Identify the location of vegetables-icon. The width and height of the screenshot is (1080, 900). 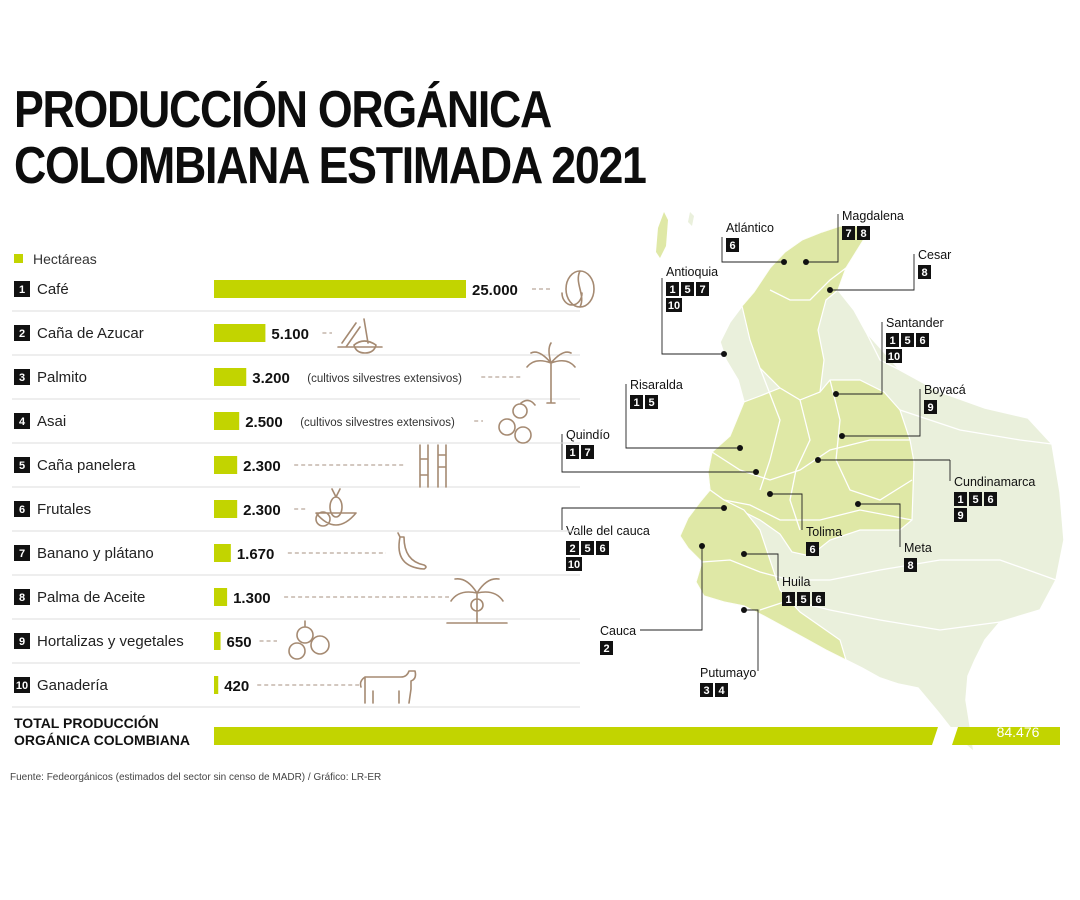
(309, 640).